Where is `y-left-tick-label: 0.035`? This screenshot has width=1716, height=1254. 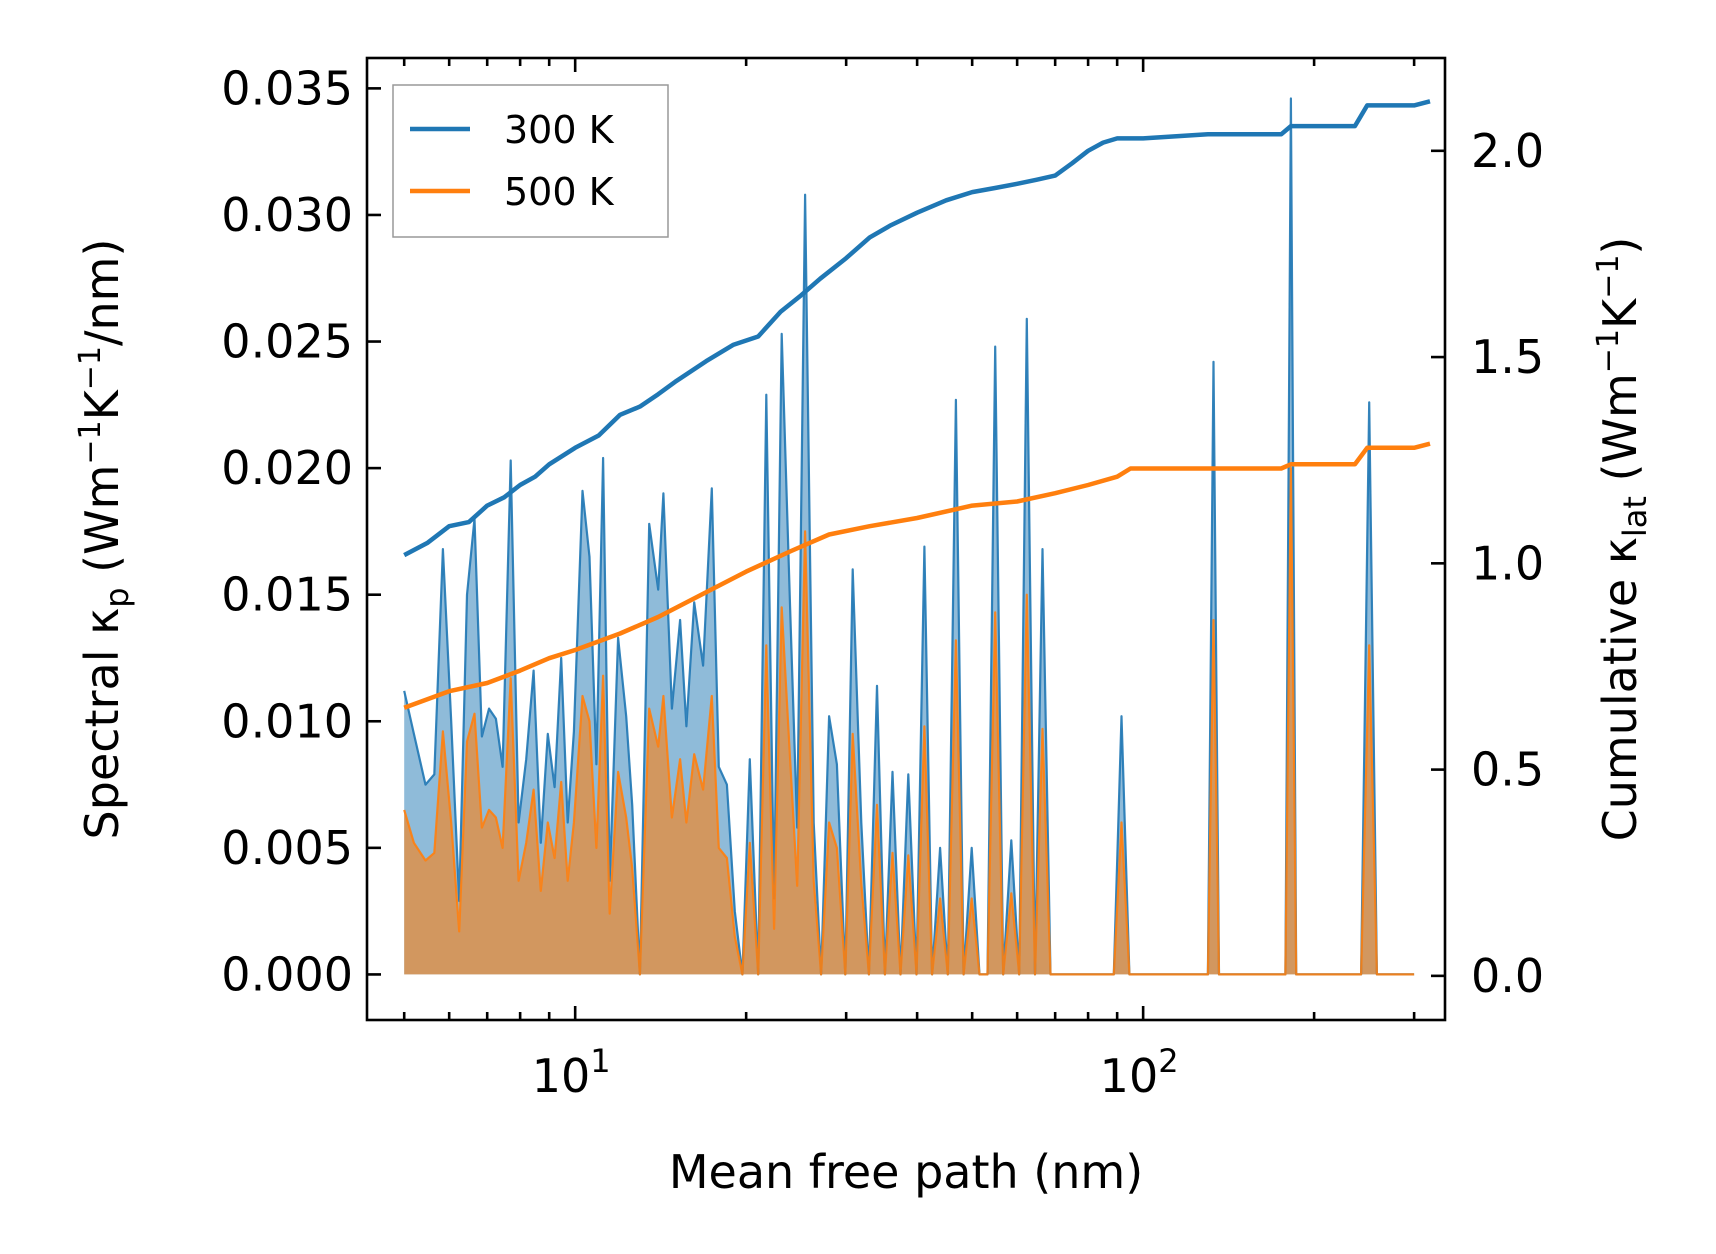 y-left-tick-label: 0.035 is located at coordinates (287, 88).